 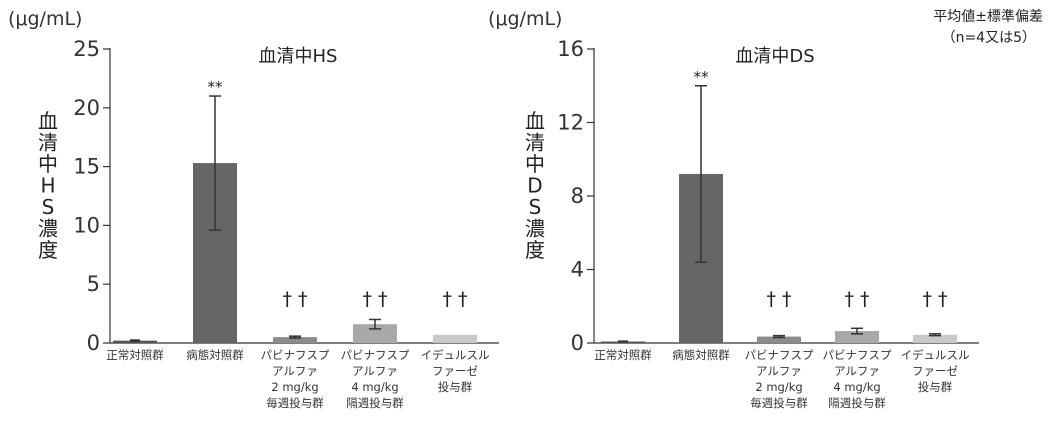 I want to click on y-tick-label: 8, so click(x=577, y=196).